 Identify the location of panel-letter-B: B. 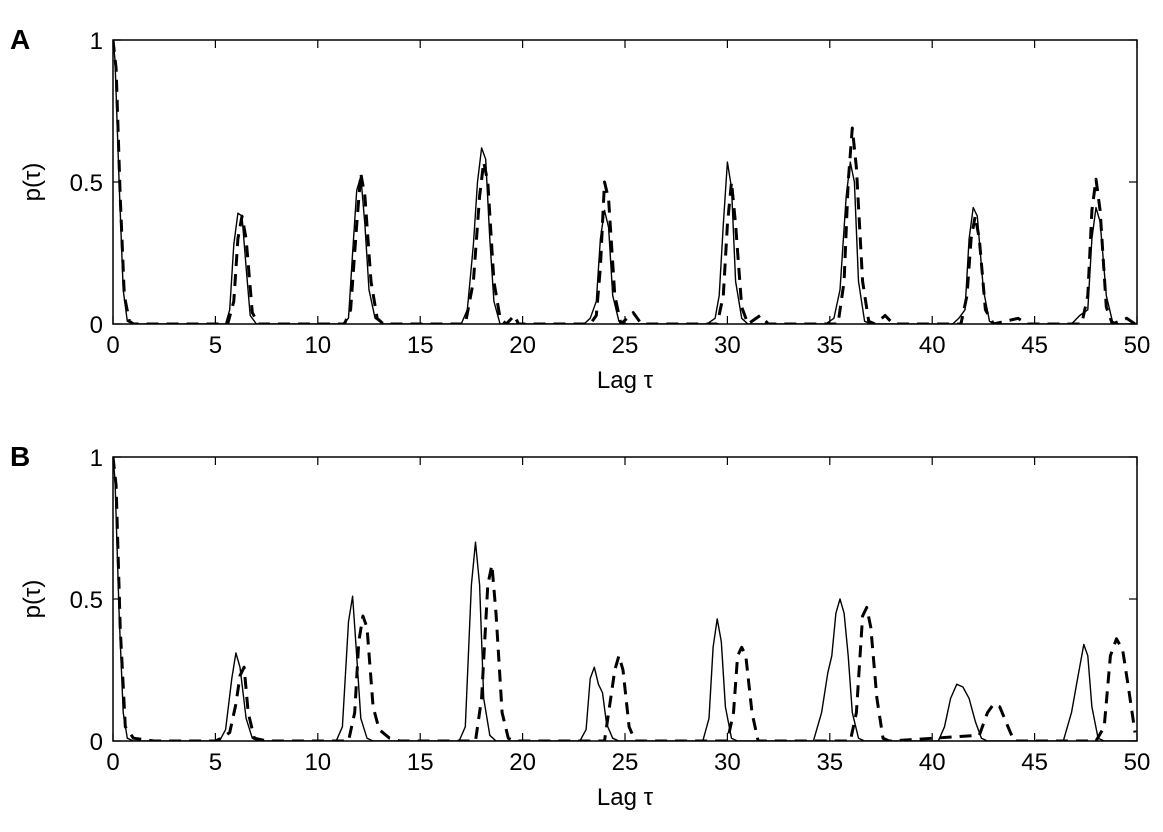
(20, 456).